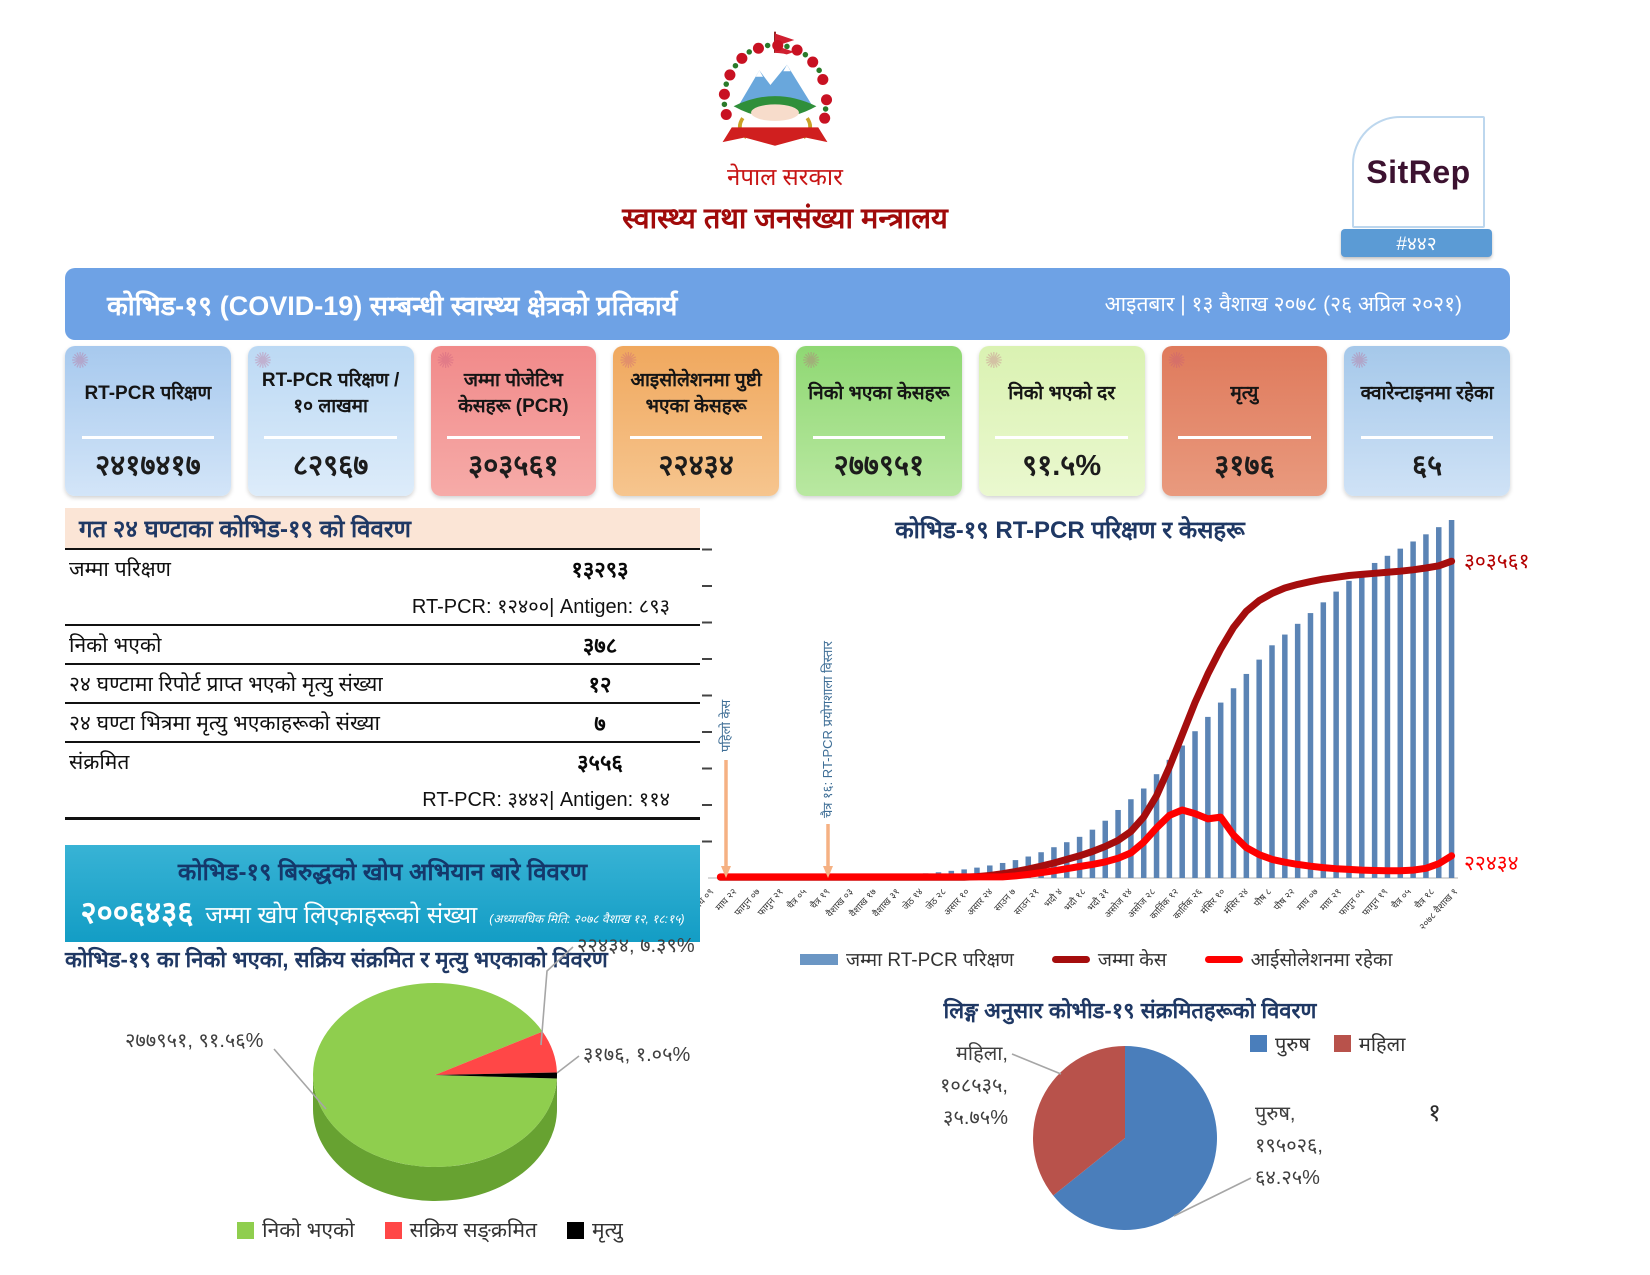 This screenshot has height=1275, width=1650. Describe the element at coordinates (1223, 959) in the screenshot. I see `legend-swatch-isolation-line` at that location.